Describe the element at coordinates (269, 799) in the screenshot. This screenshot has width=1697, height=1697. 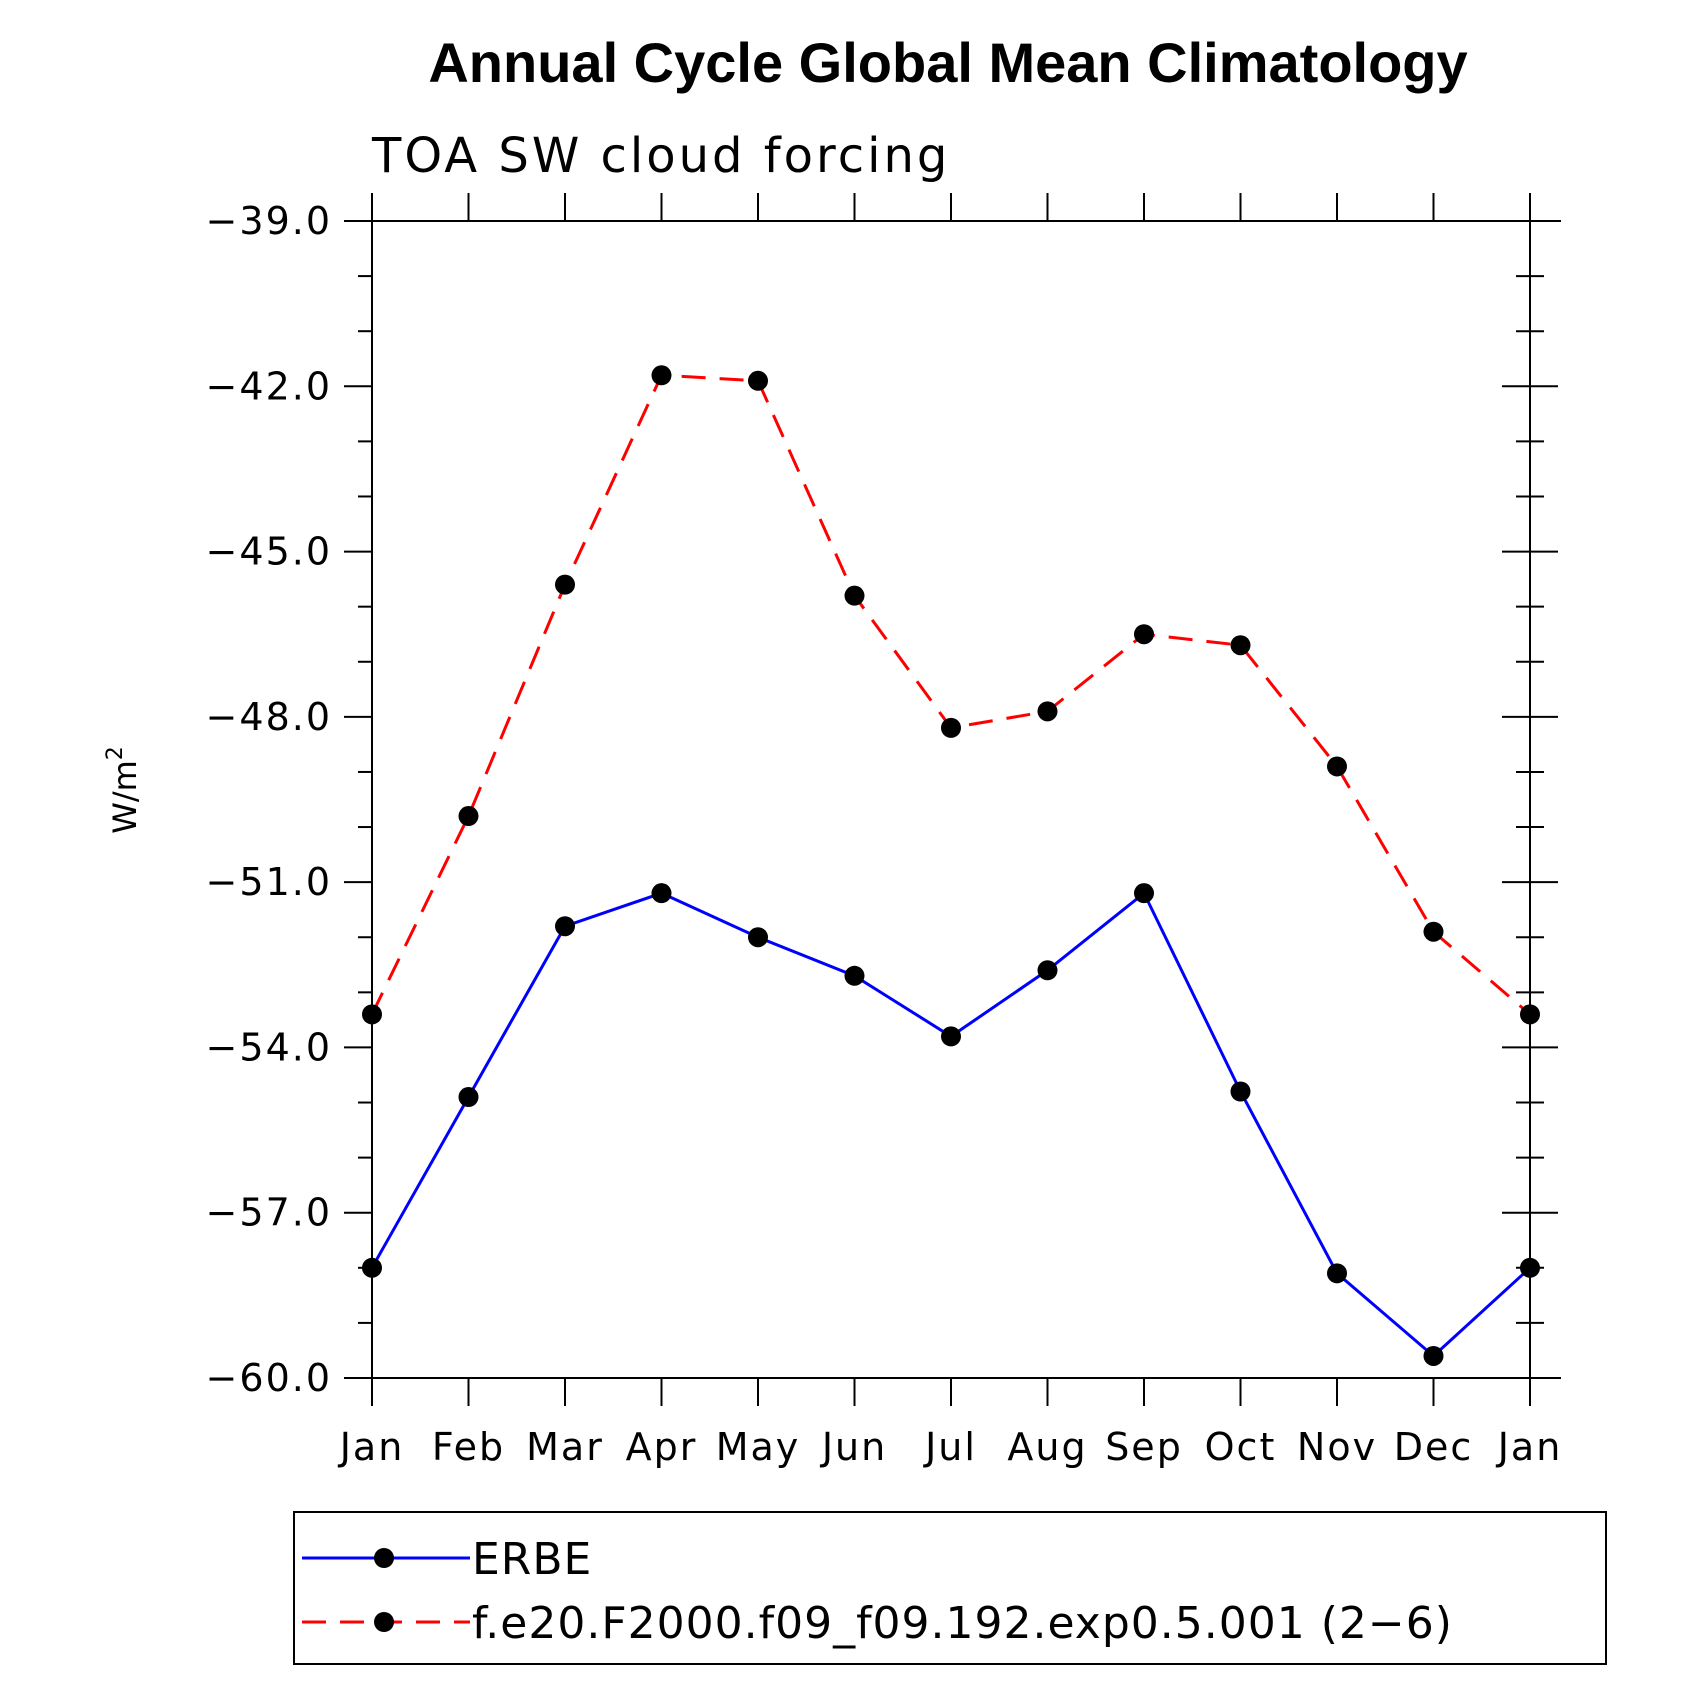
I see `y-tick-labels: −60.0 −57.0 −54.0 −51.0 −48.0 −45.0 −42.0 −39.0` at that location.